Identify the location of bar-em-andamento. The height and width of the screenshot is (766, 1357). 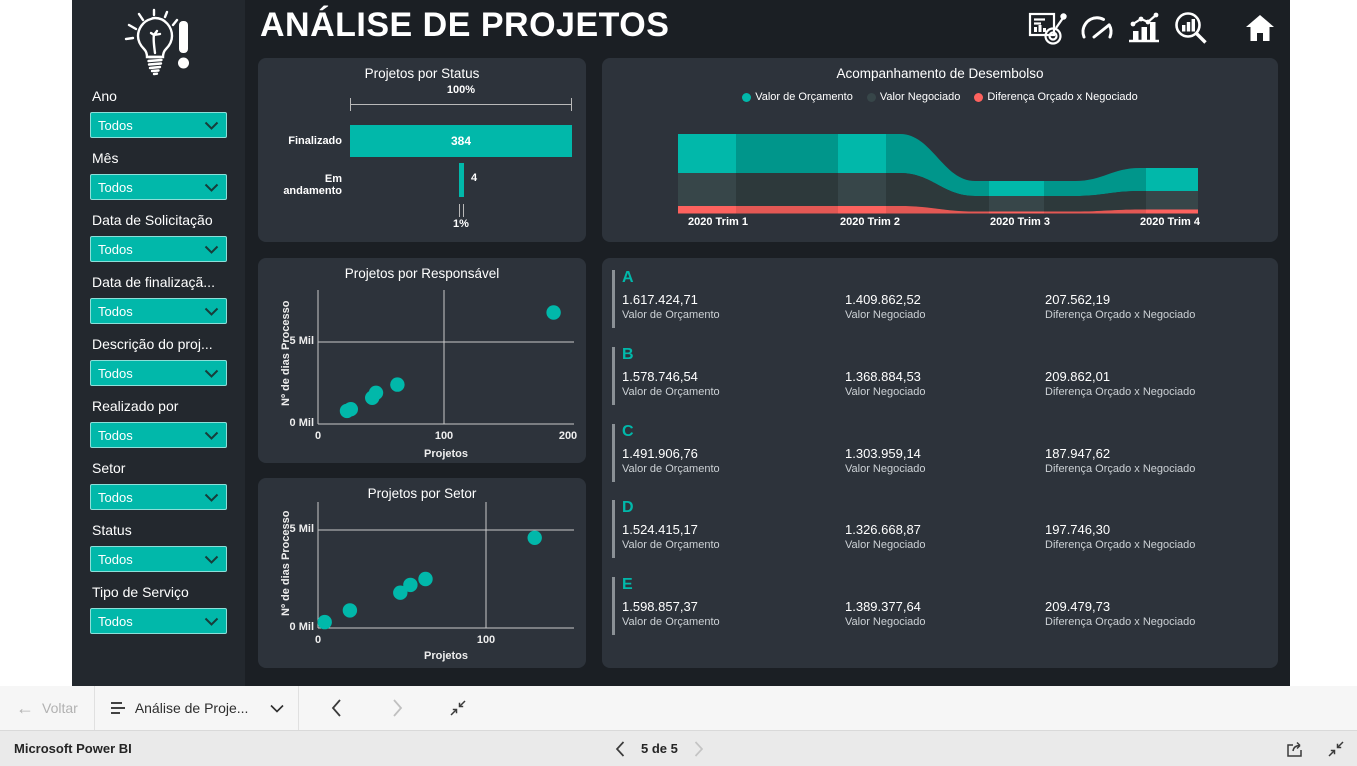
(461, 180).